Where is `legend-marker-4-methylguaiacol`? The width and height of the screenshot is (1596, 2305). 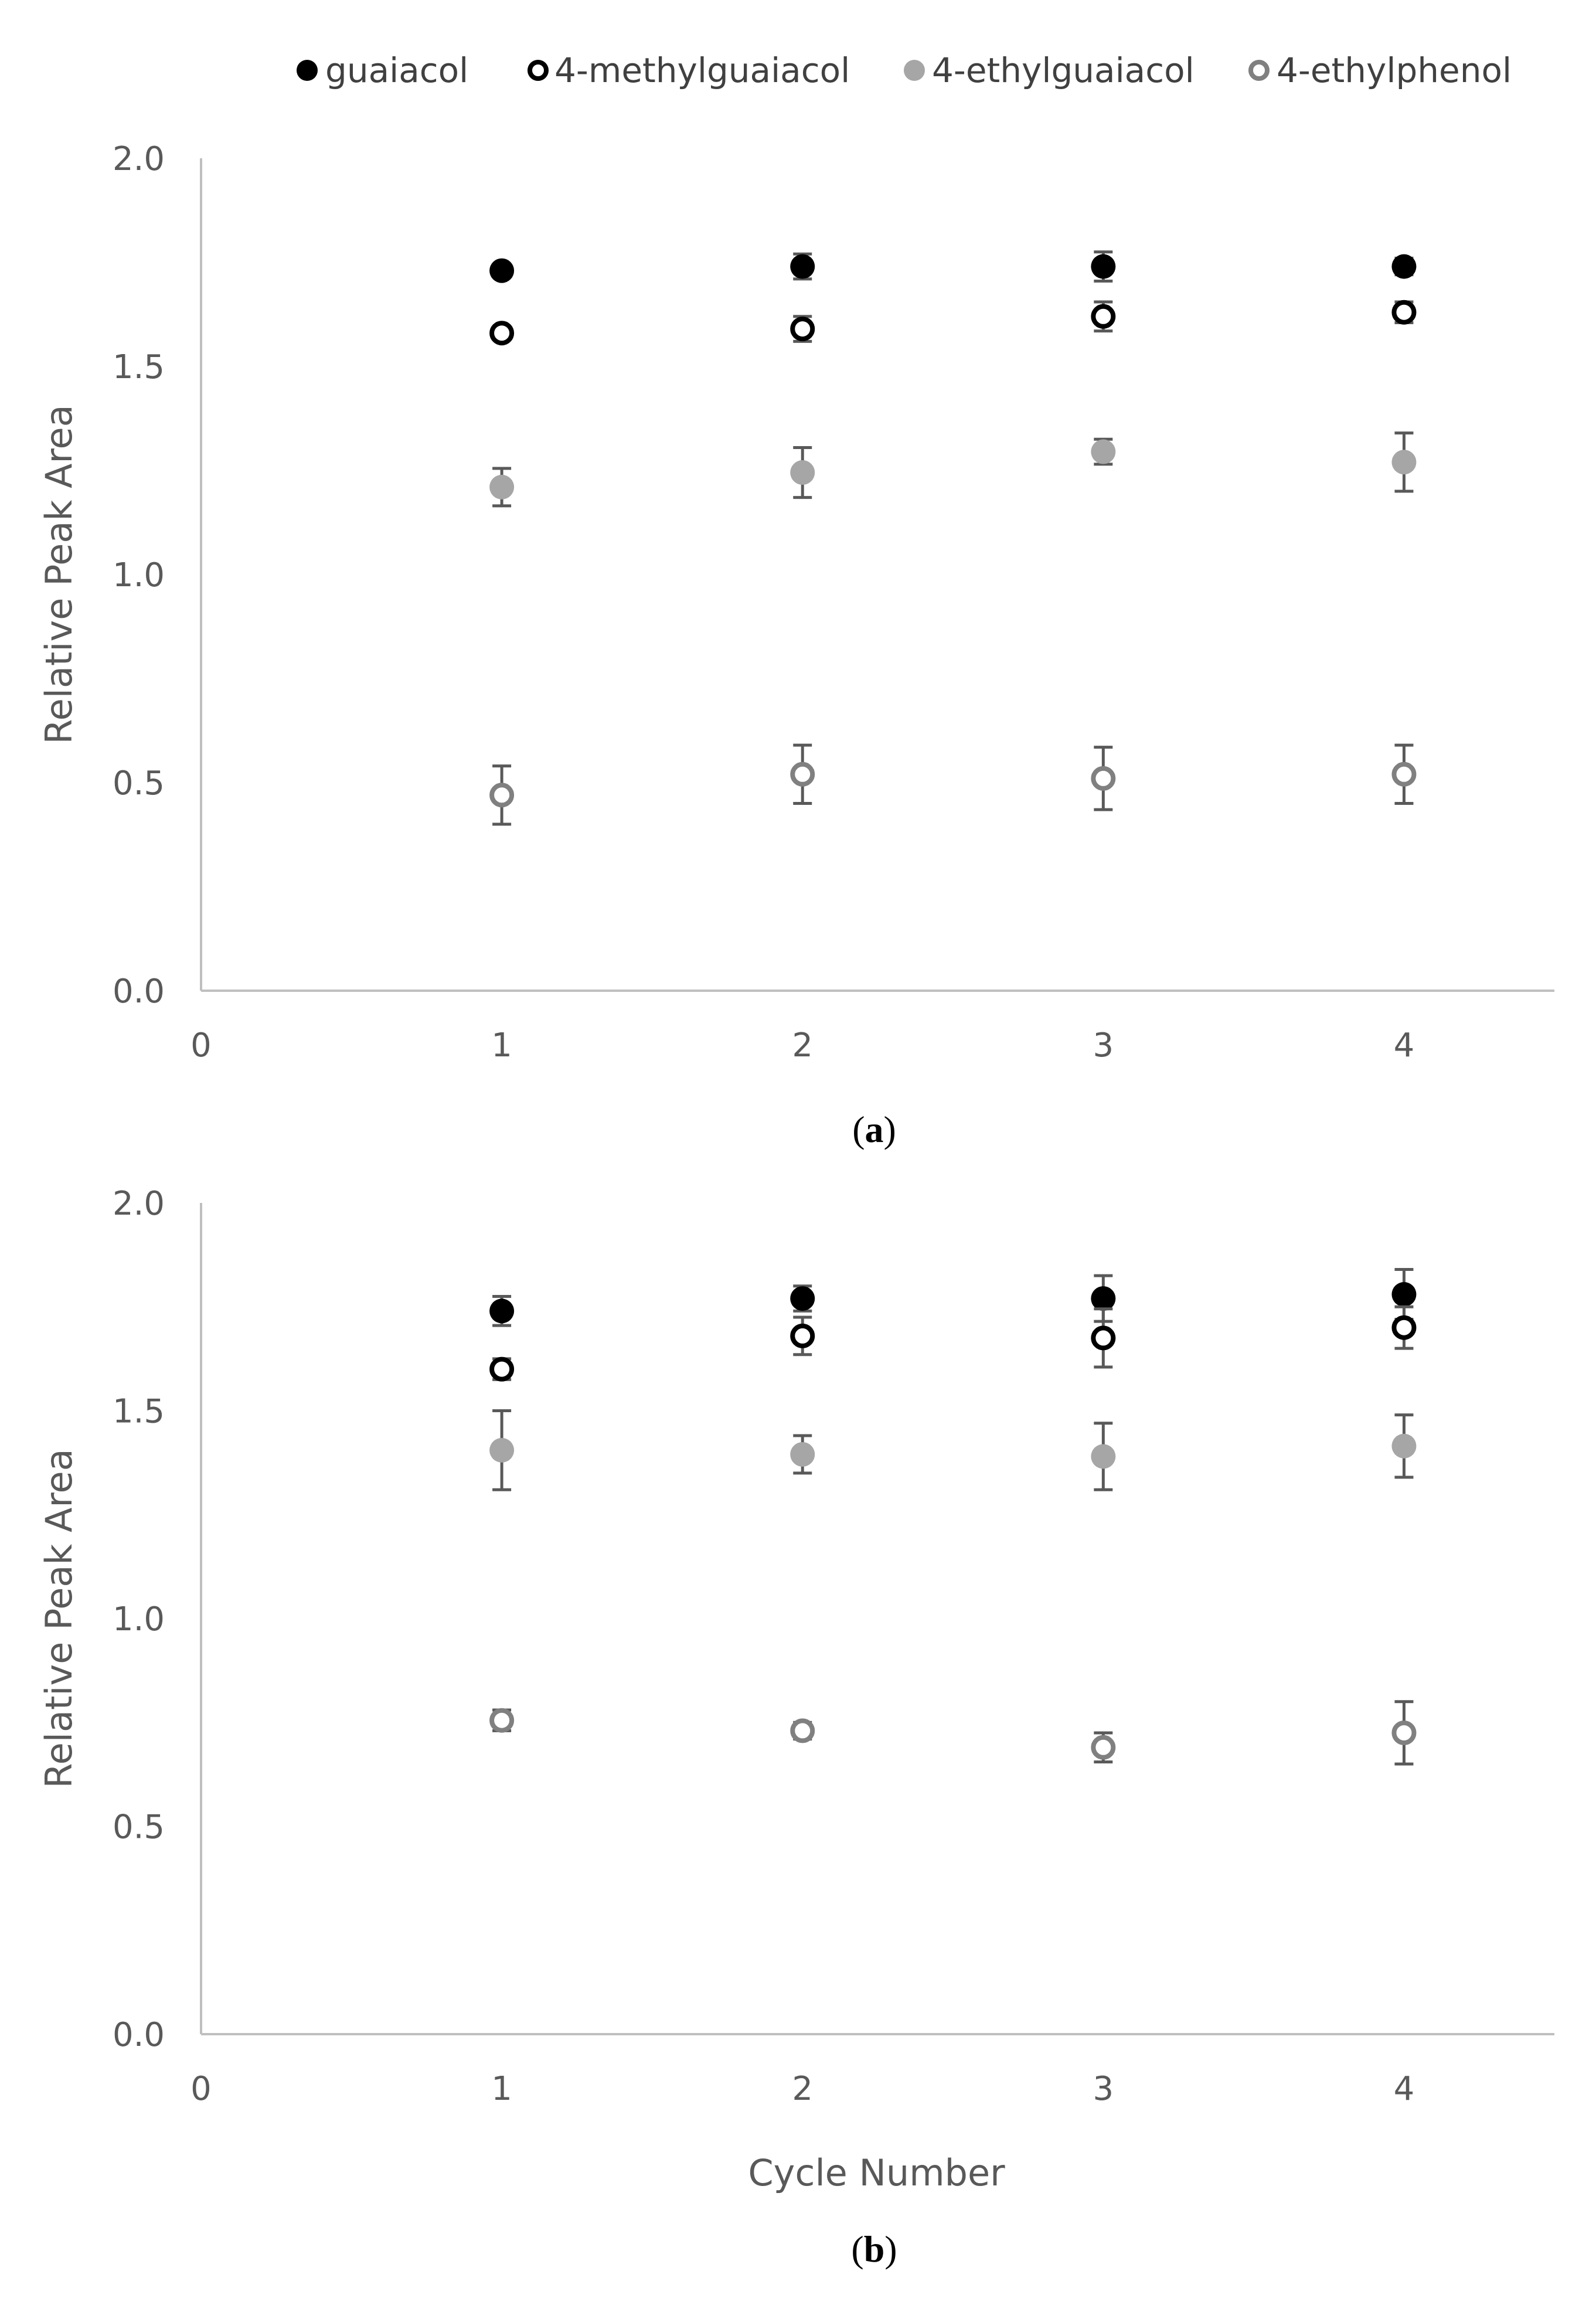 legend-marker-4-methylguaiacol is located at coordinates (538, 71).